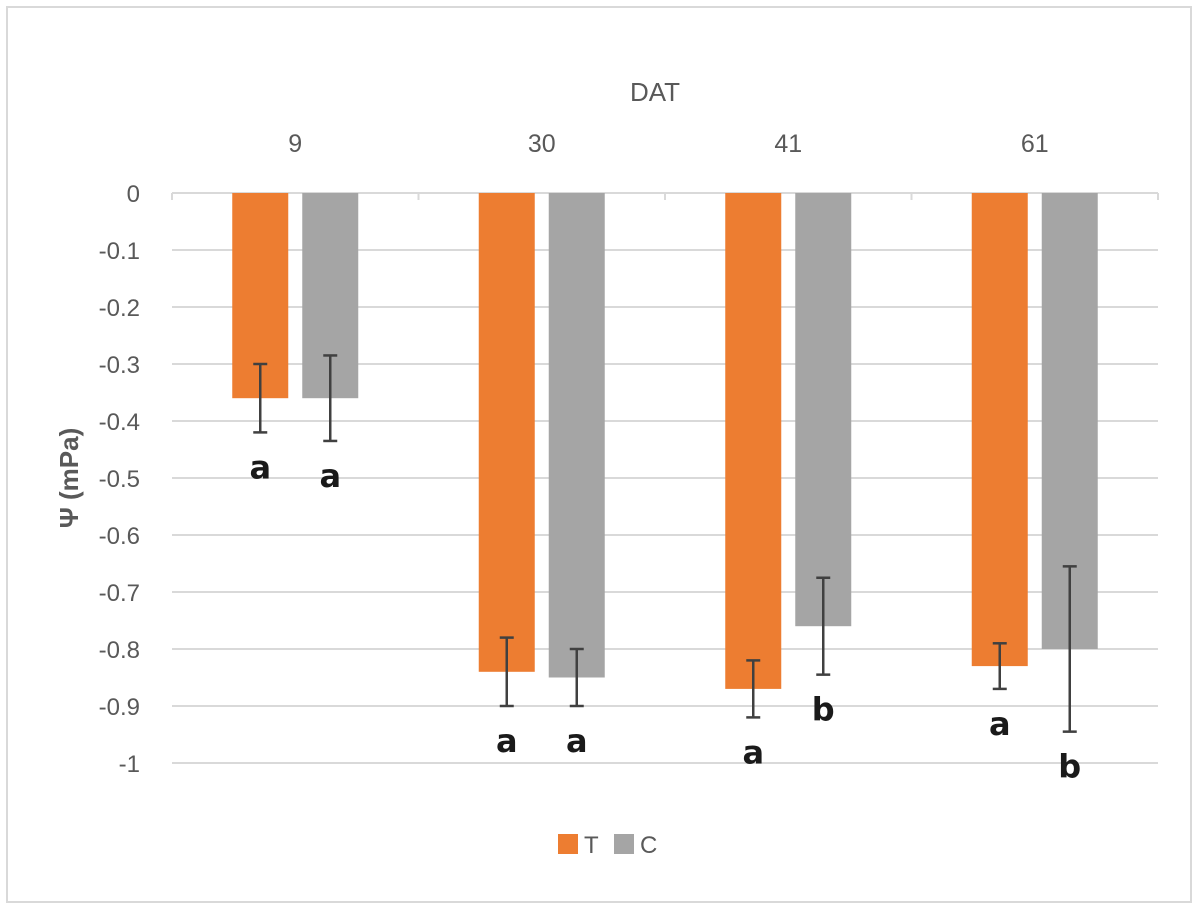  Describe the element at coordinates (119, 650) in the screenshot. I see `y-tick-label: -0.8` at that location.